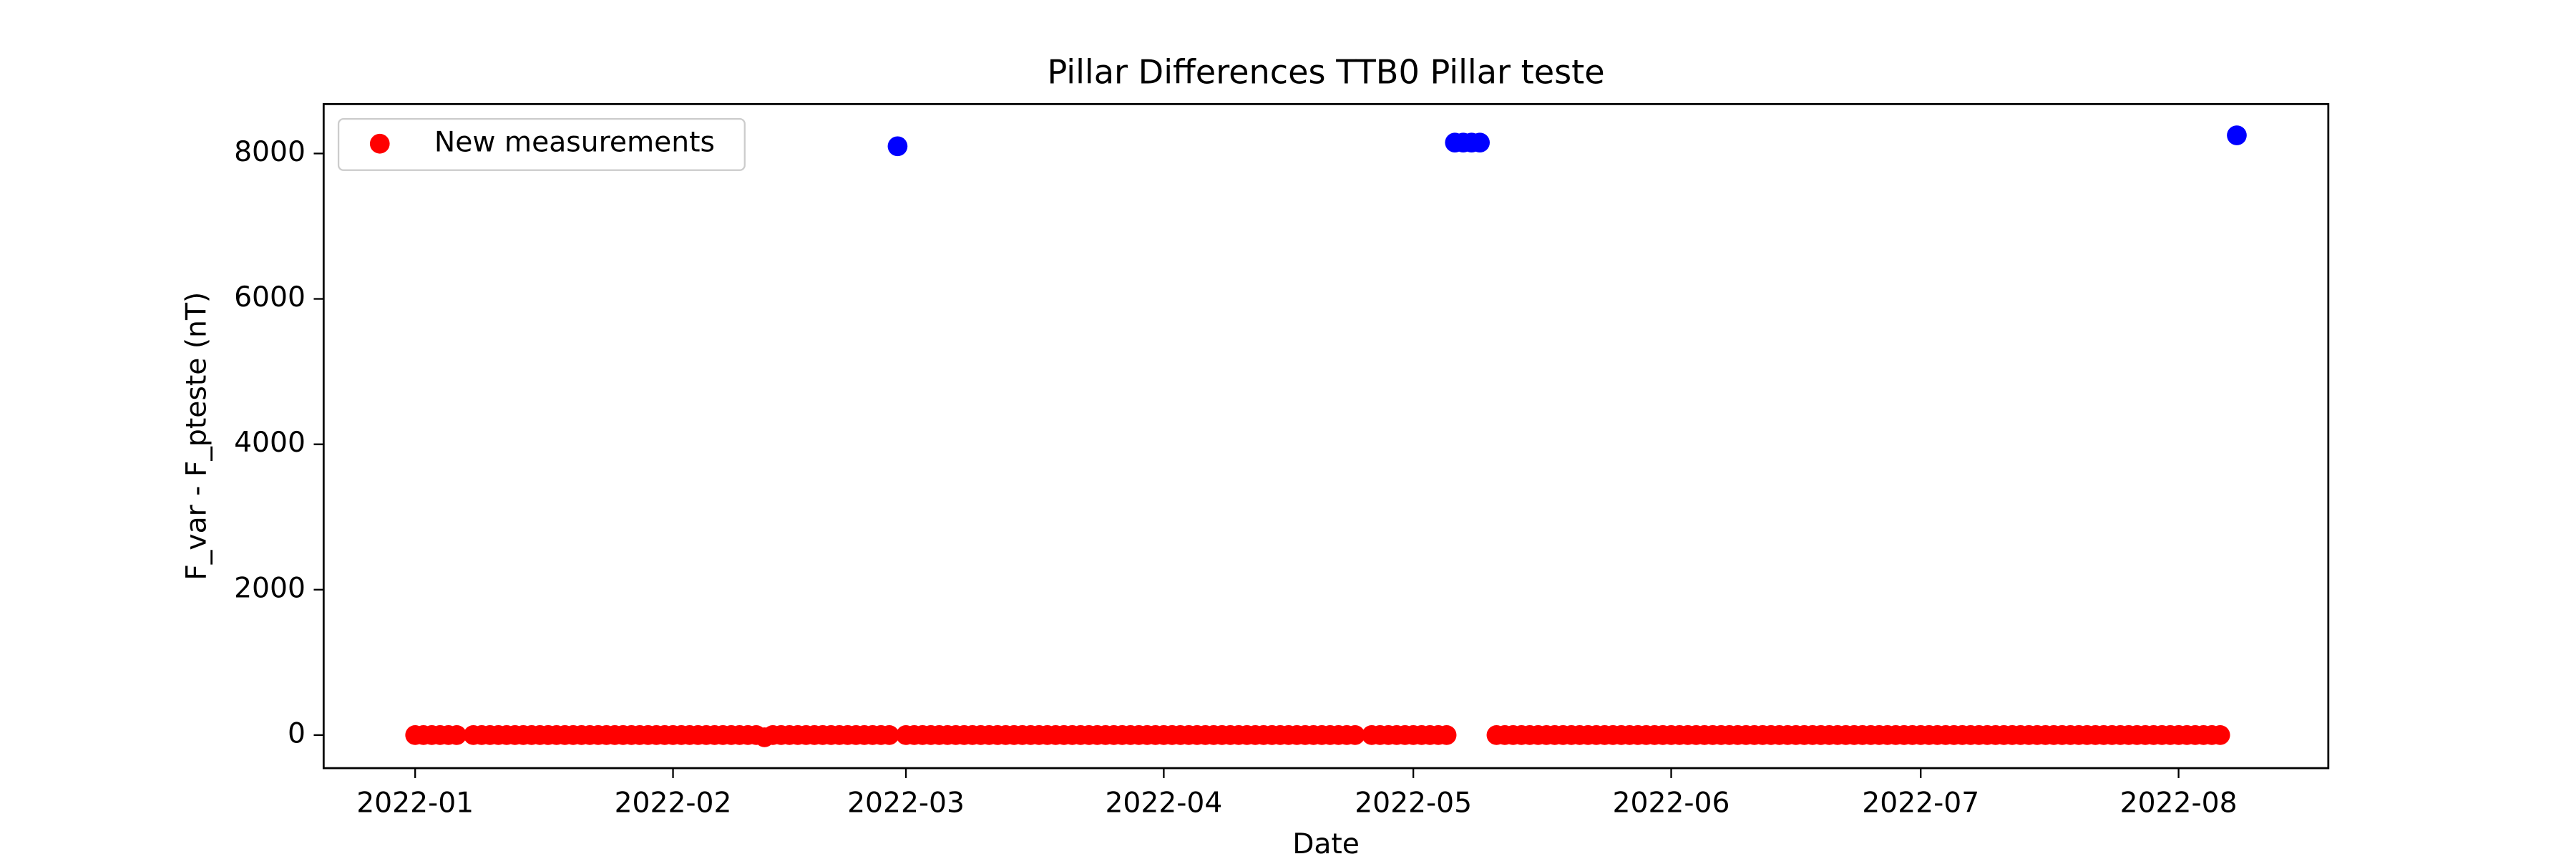 This screenshot has width=2576, height=859. What do you see at coordinates (906, 803) in the screenshot?
I see `x-tick-label: 2022-03` at bounding box center [906, 803].